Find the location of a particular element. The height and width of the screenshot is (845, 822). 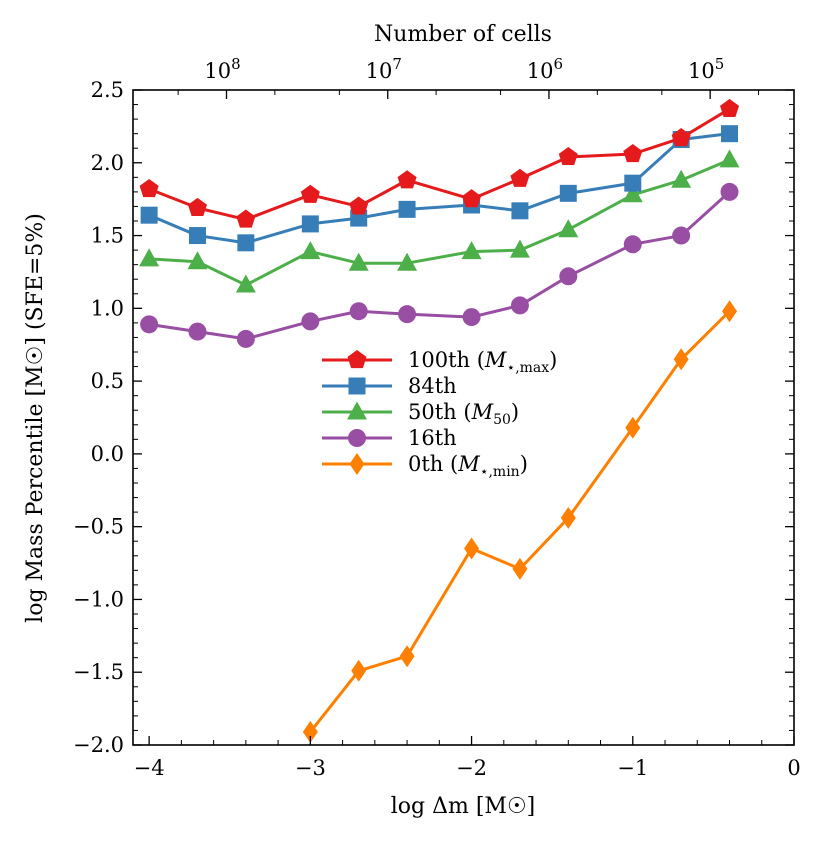

legend-entry: 100th (M⋆,max) is located at coordinates (439, 362).